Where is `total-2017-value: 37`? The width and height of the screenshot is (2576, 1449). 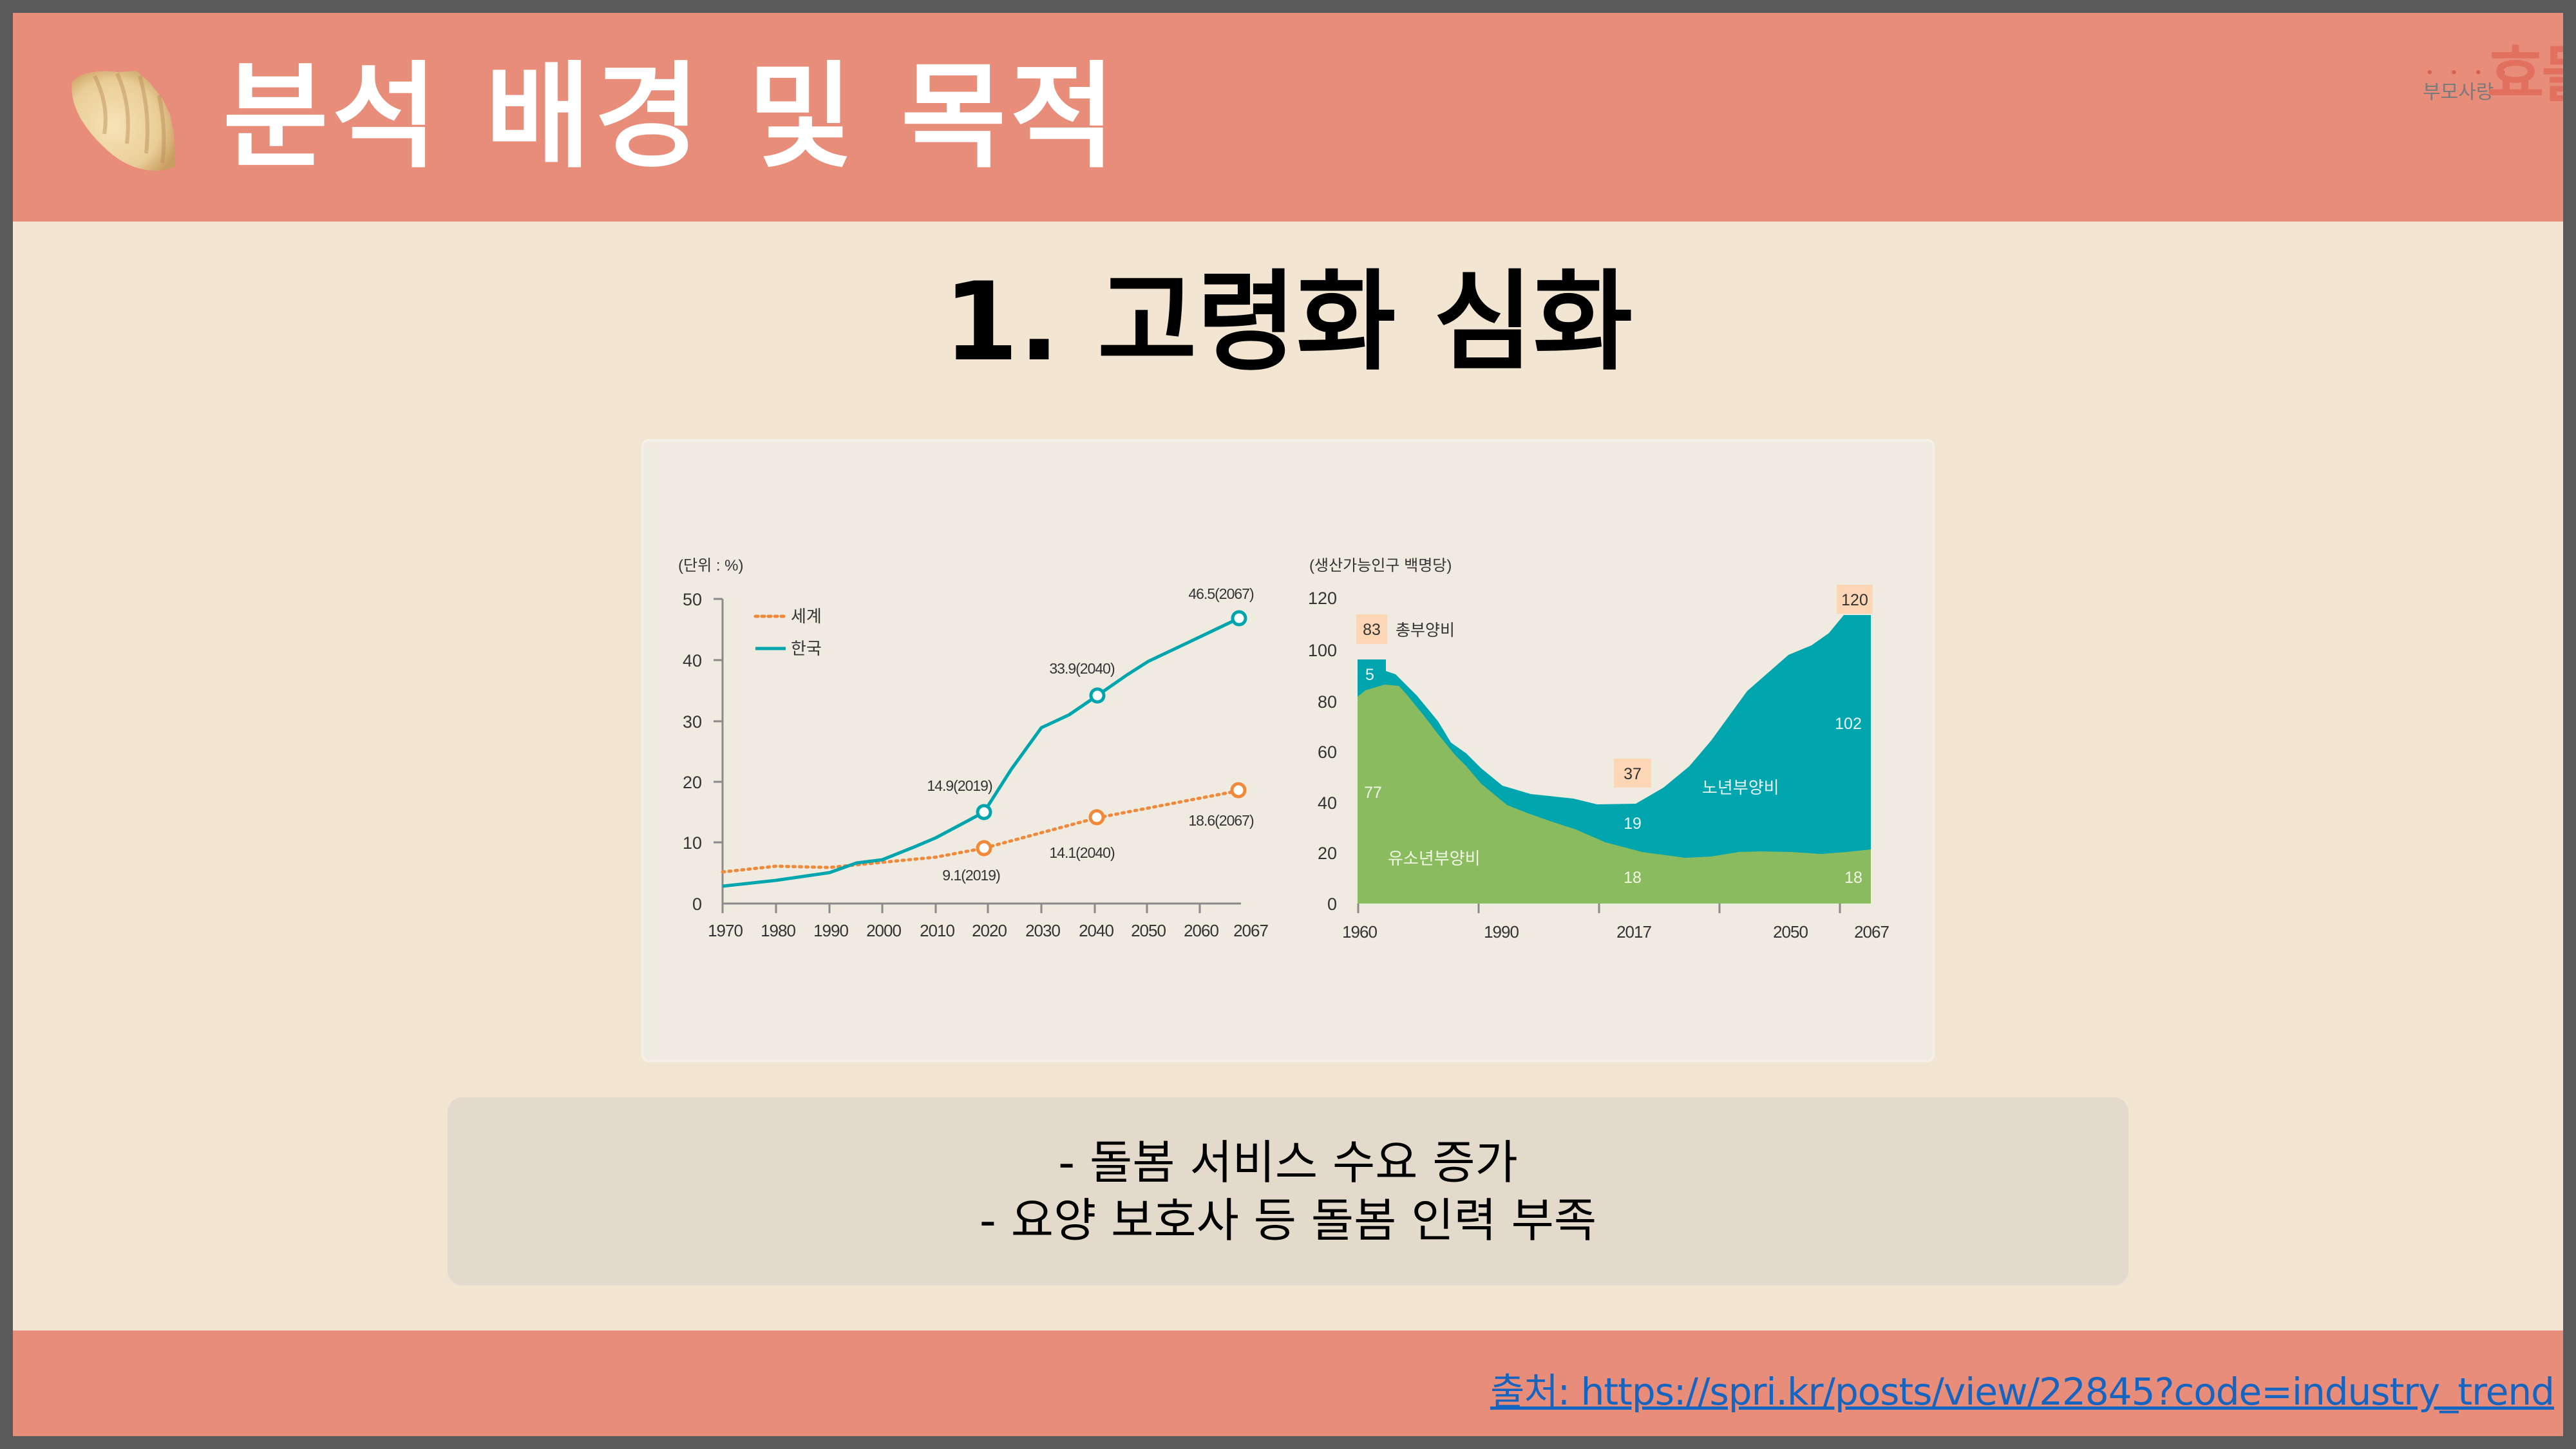
total-2017-value: 37 is located at coordinates (1633, 774).